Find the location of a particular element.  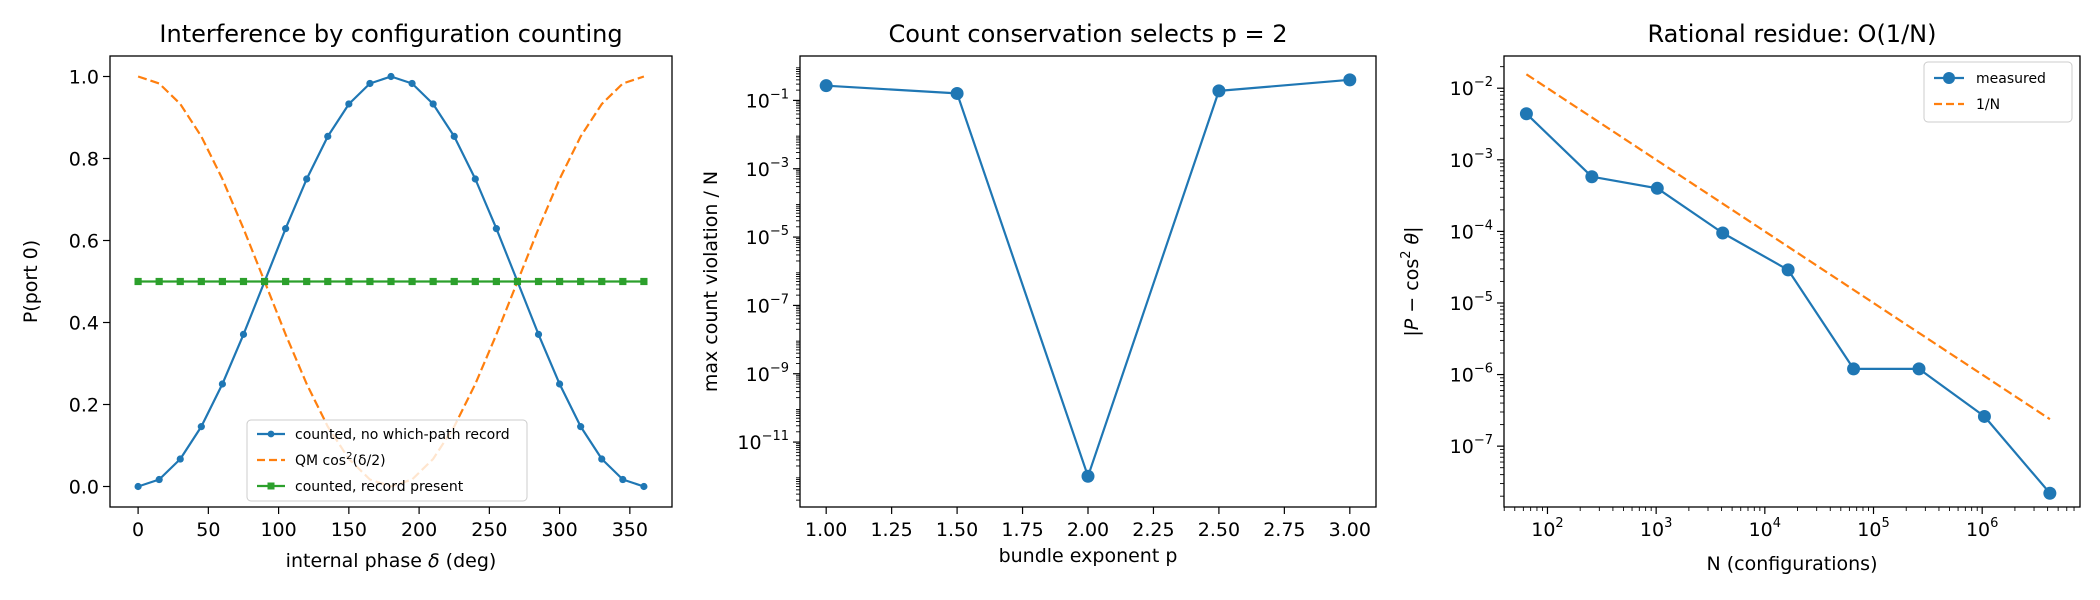

y-tick-label: 0.8 is located at coordinates (84, 160).